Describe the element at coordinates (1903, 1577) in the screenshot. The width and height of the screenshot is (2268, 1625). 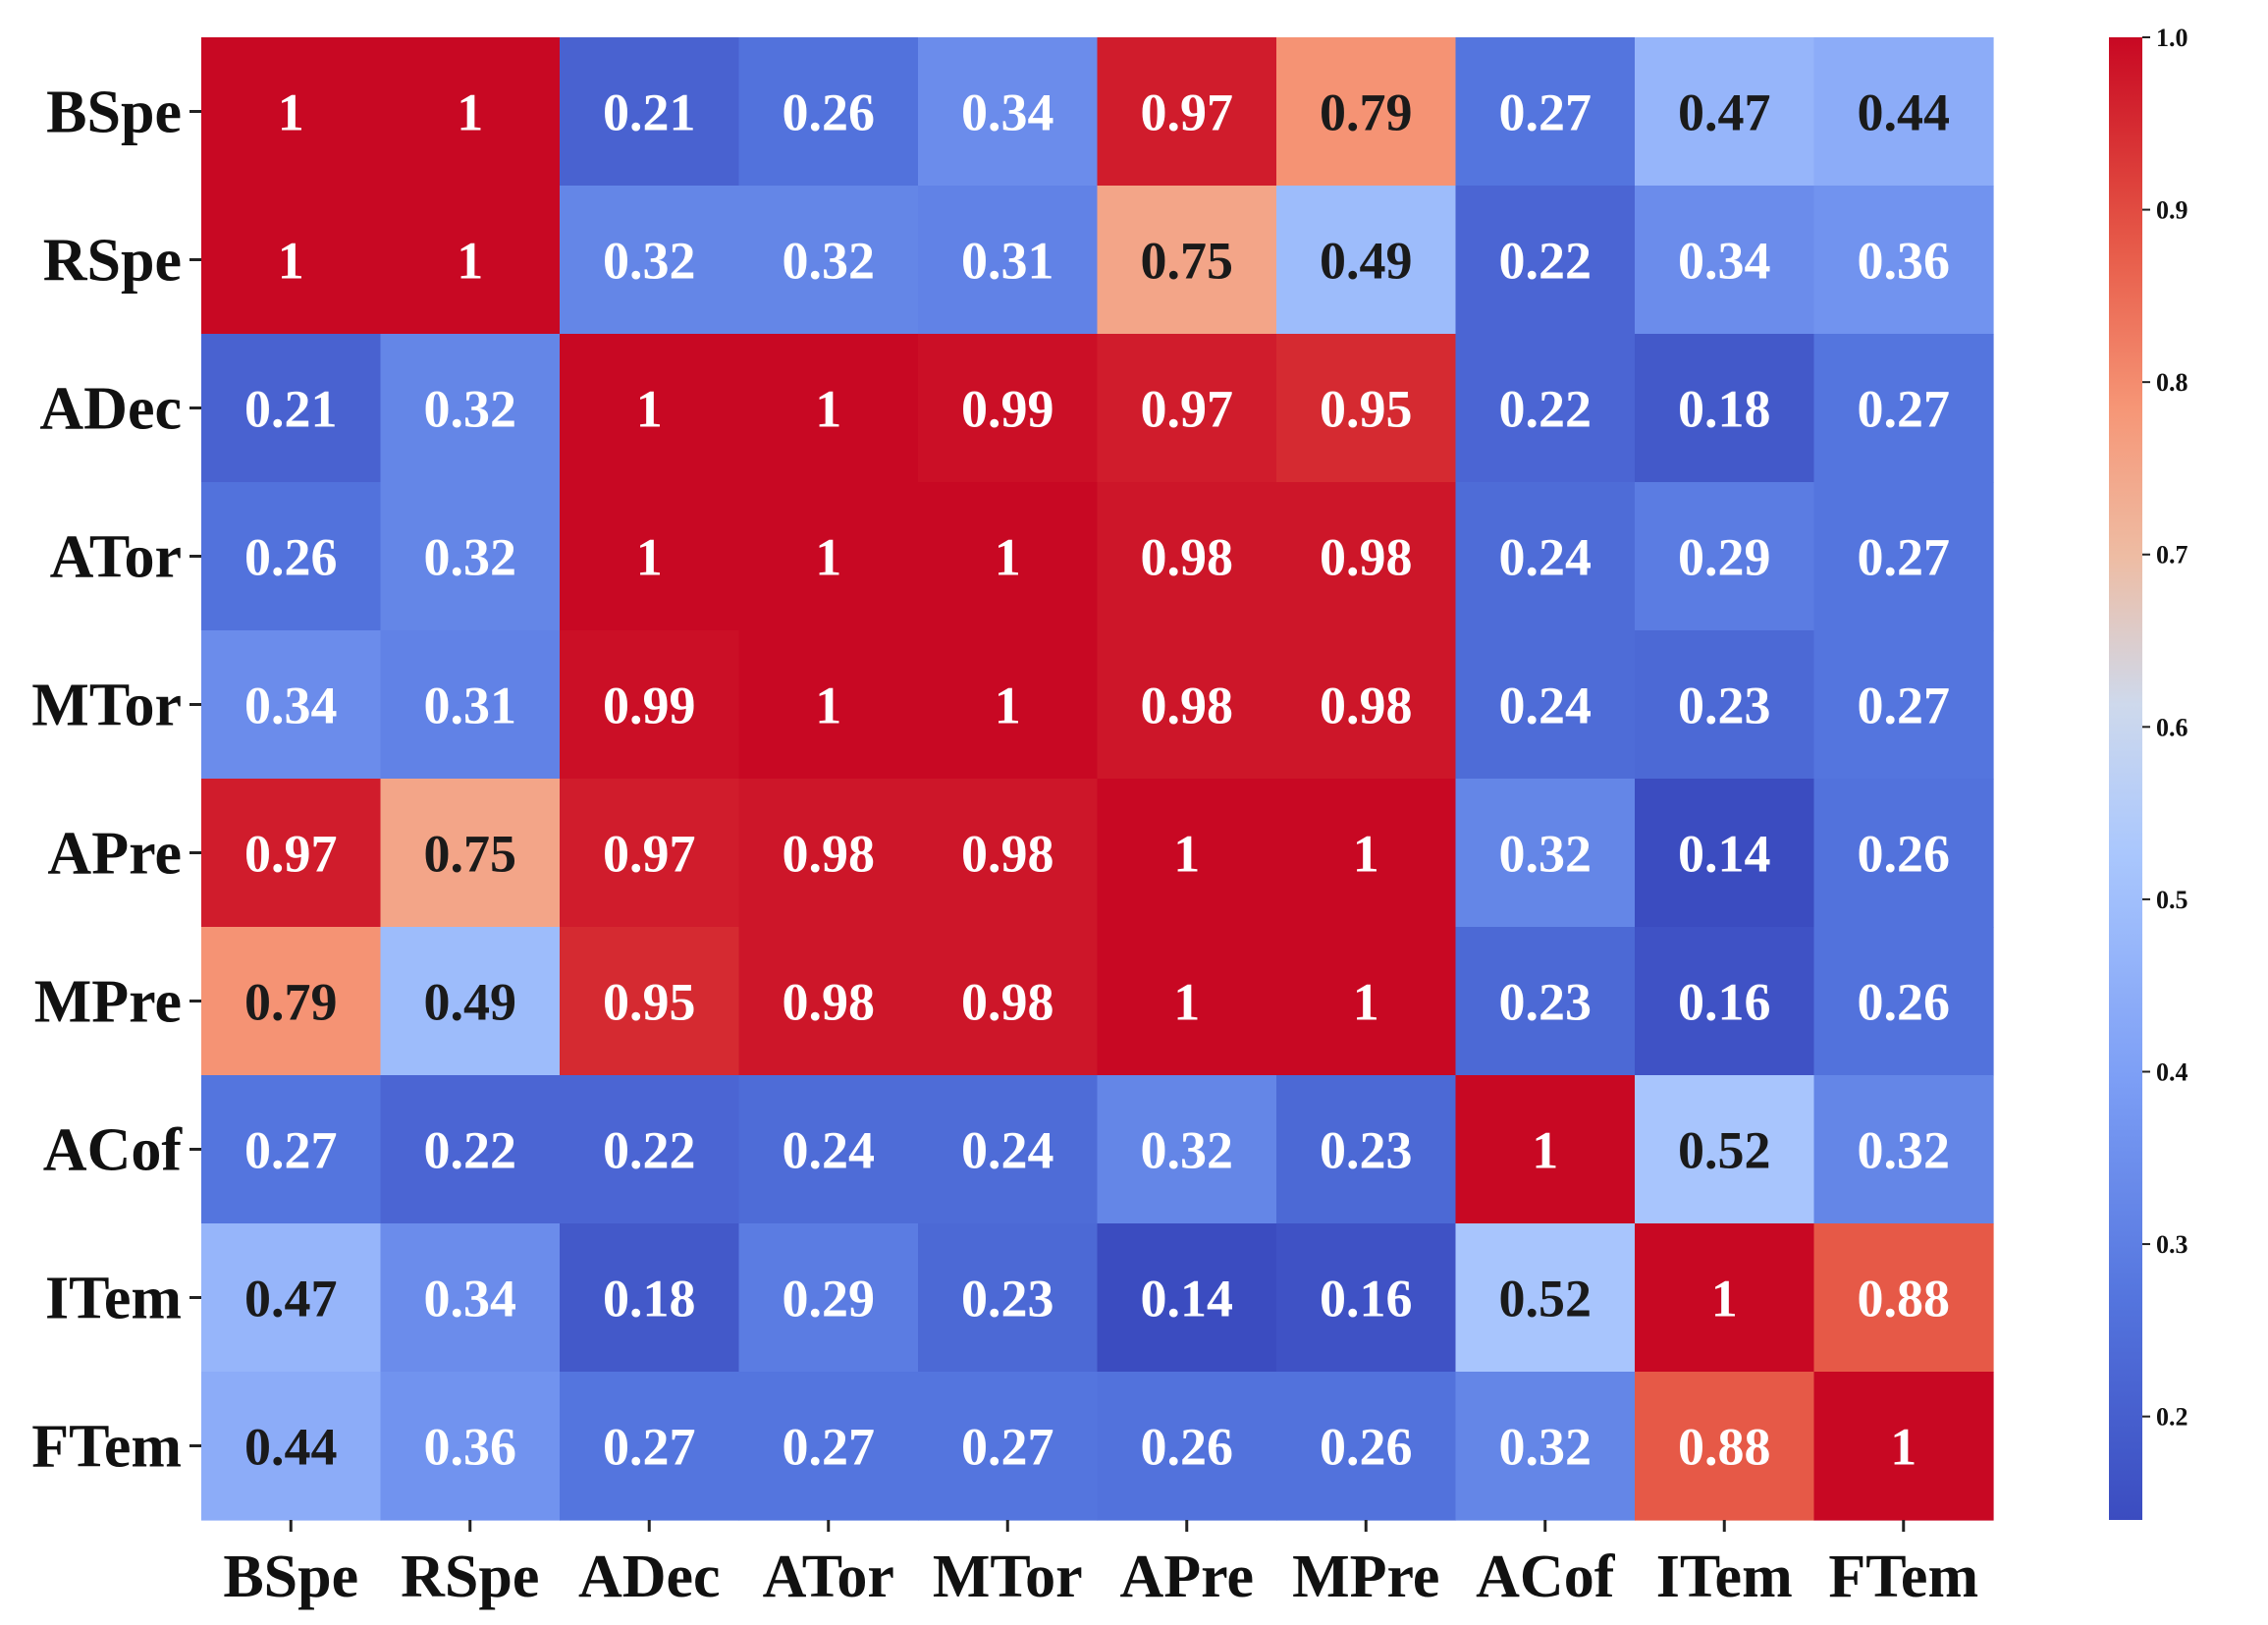
I see `x-tick-label: FTem` at that location.